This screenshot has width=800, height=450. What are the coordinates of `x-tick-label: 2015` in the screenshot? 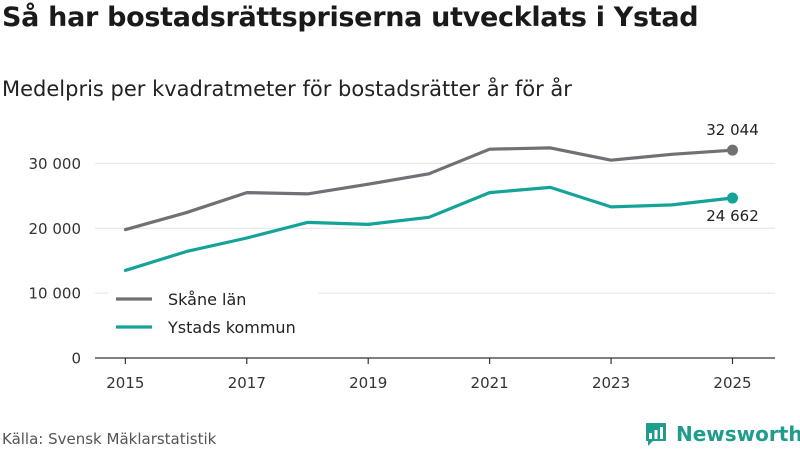 It's located at (125, 383).